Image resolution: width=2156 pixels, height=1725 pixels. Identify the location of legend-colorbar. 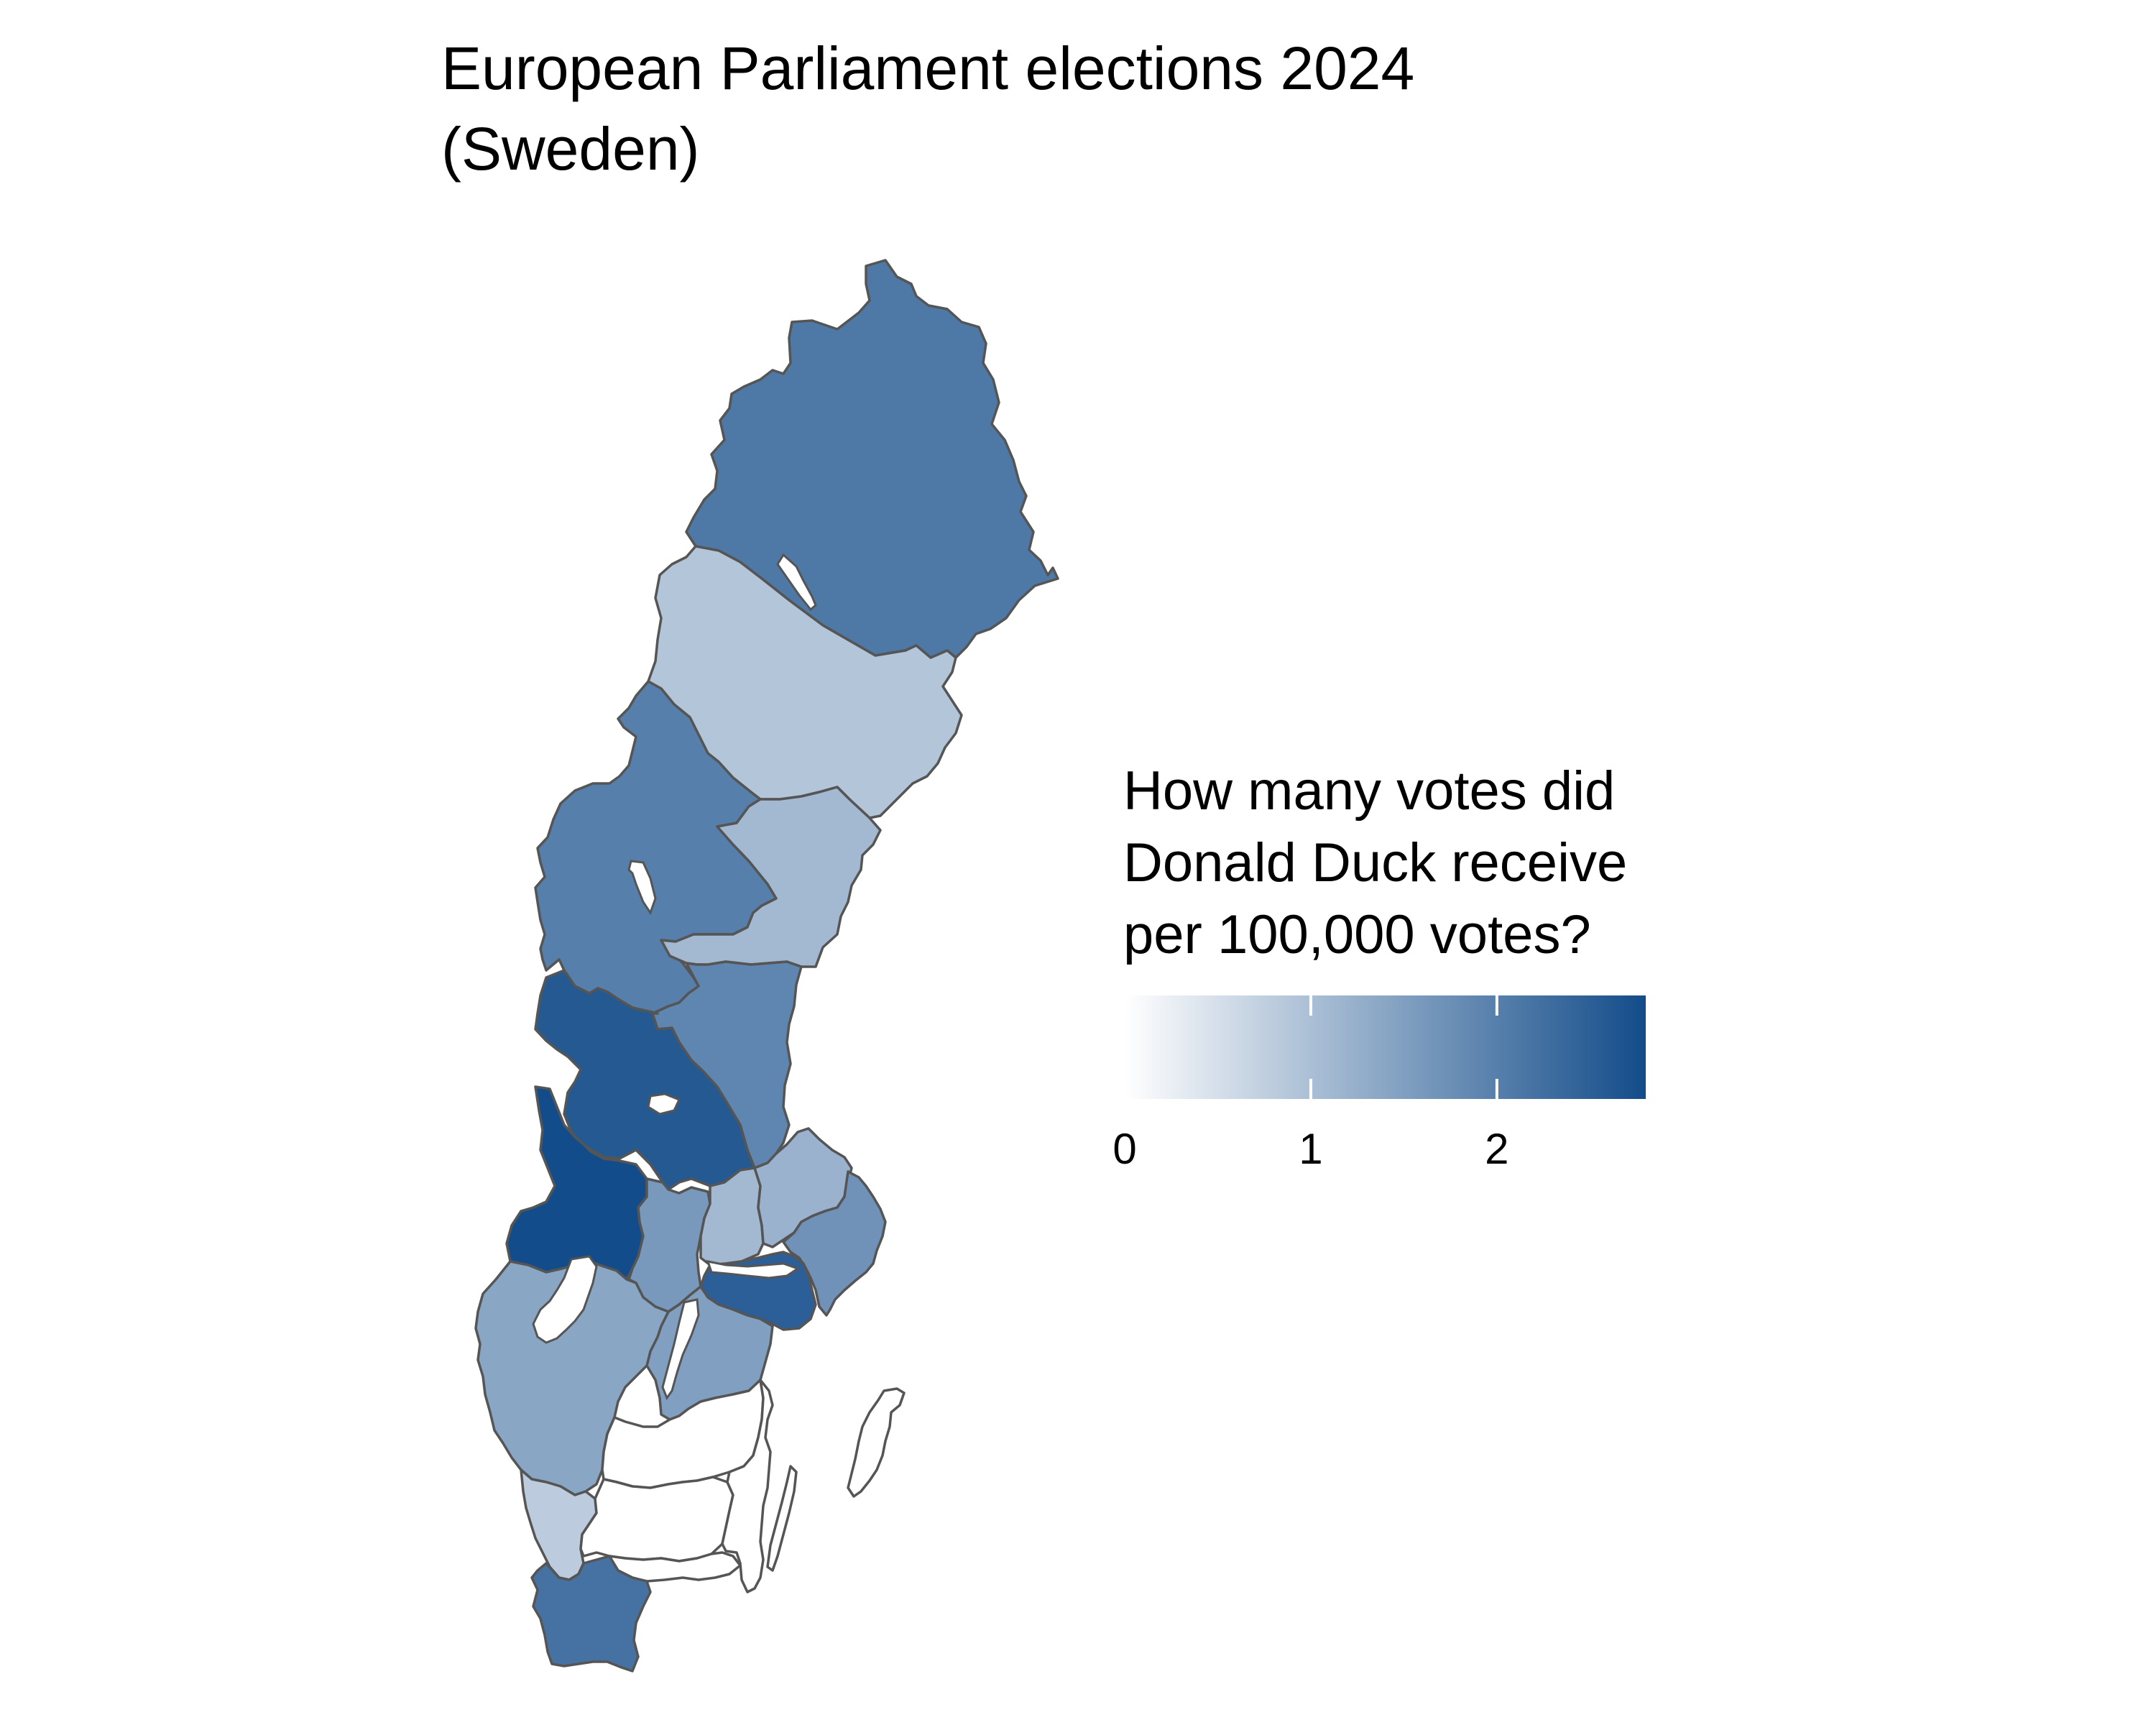
(1385, 1047).